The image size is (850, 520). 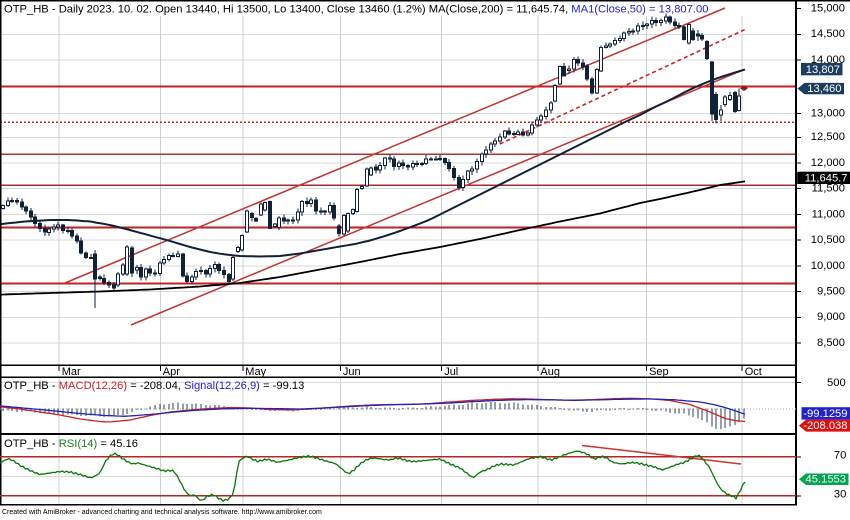 What do you see at coordinates (71, 372) in the screenshot?
I see `svg-text: Mar` at bounding box center [71, 372].